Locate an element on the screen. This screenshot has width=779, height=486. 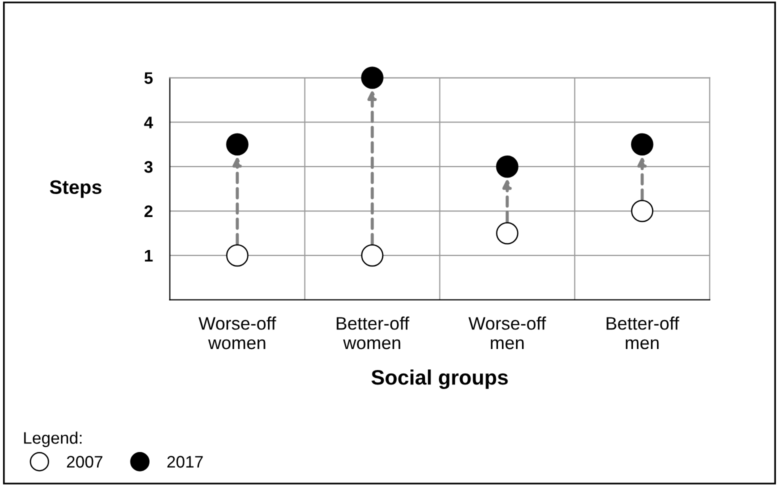
y-tick-label: 5 is located at coordinates (148, 78).